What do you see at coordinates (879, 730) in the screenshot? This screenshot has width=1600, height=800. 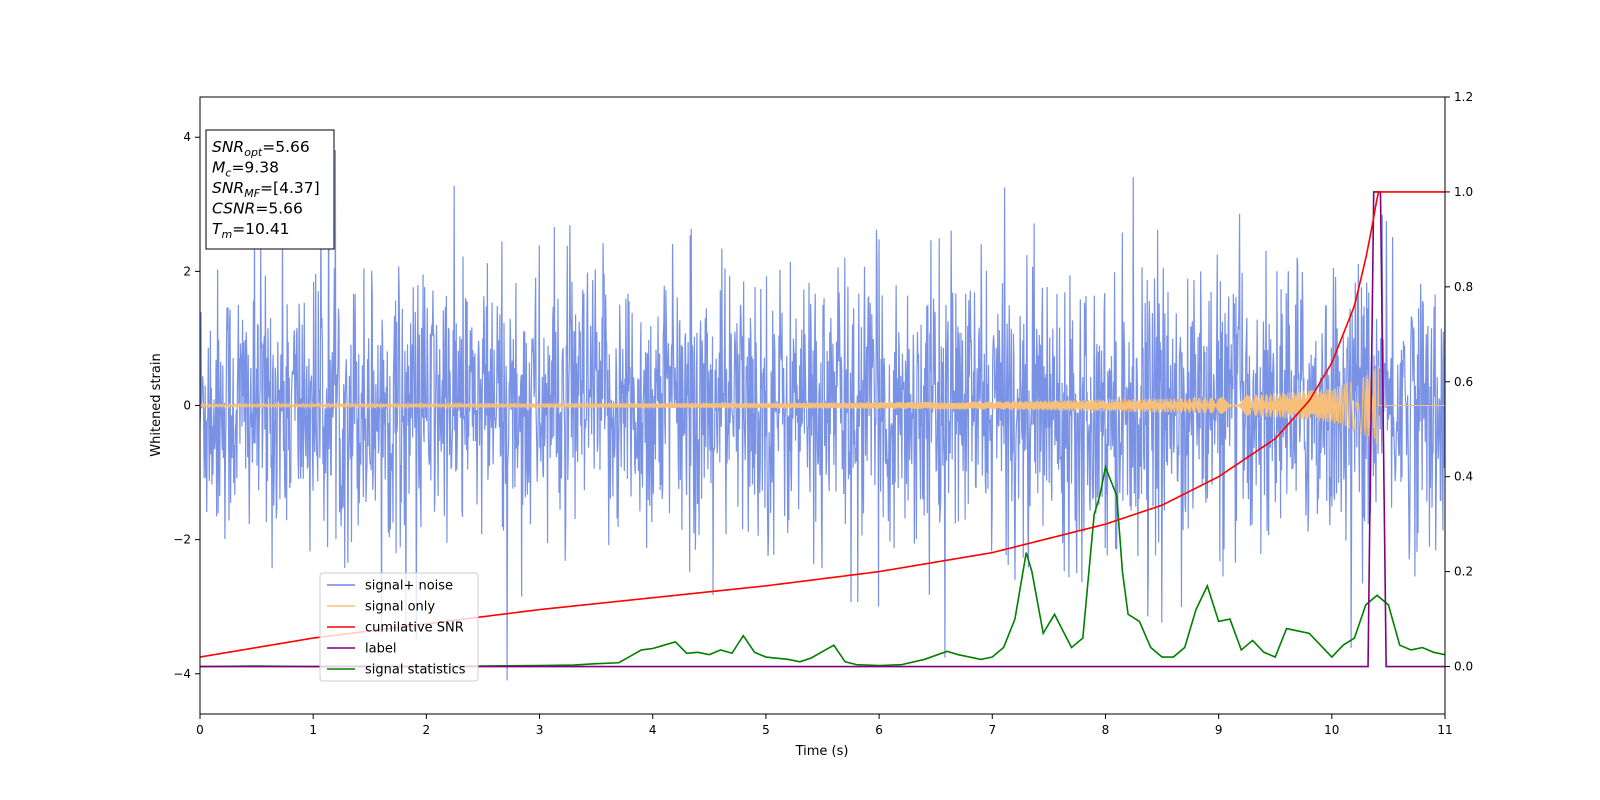 I see `x-tick-label: 6` at bounding box center [879, 730].